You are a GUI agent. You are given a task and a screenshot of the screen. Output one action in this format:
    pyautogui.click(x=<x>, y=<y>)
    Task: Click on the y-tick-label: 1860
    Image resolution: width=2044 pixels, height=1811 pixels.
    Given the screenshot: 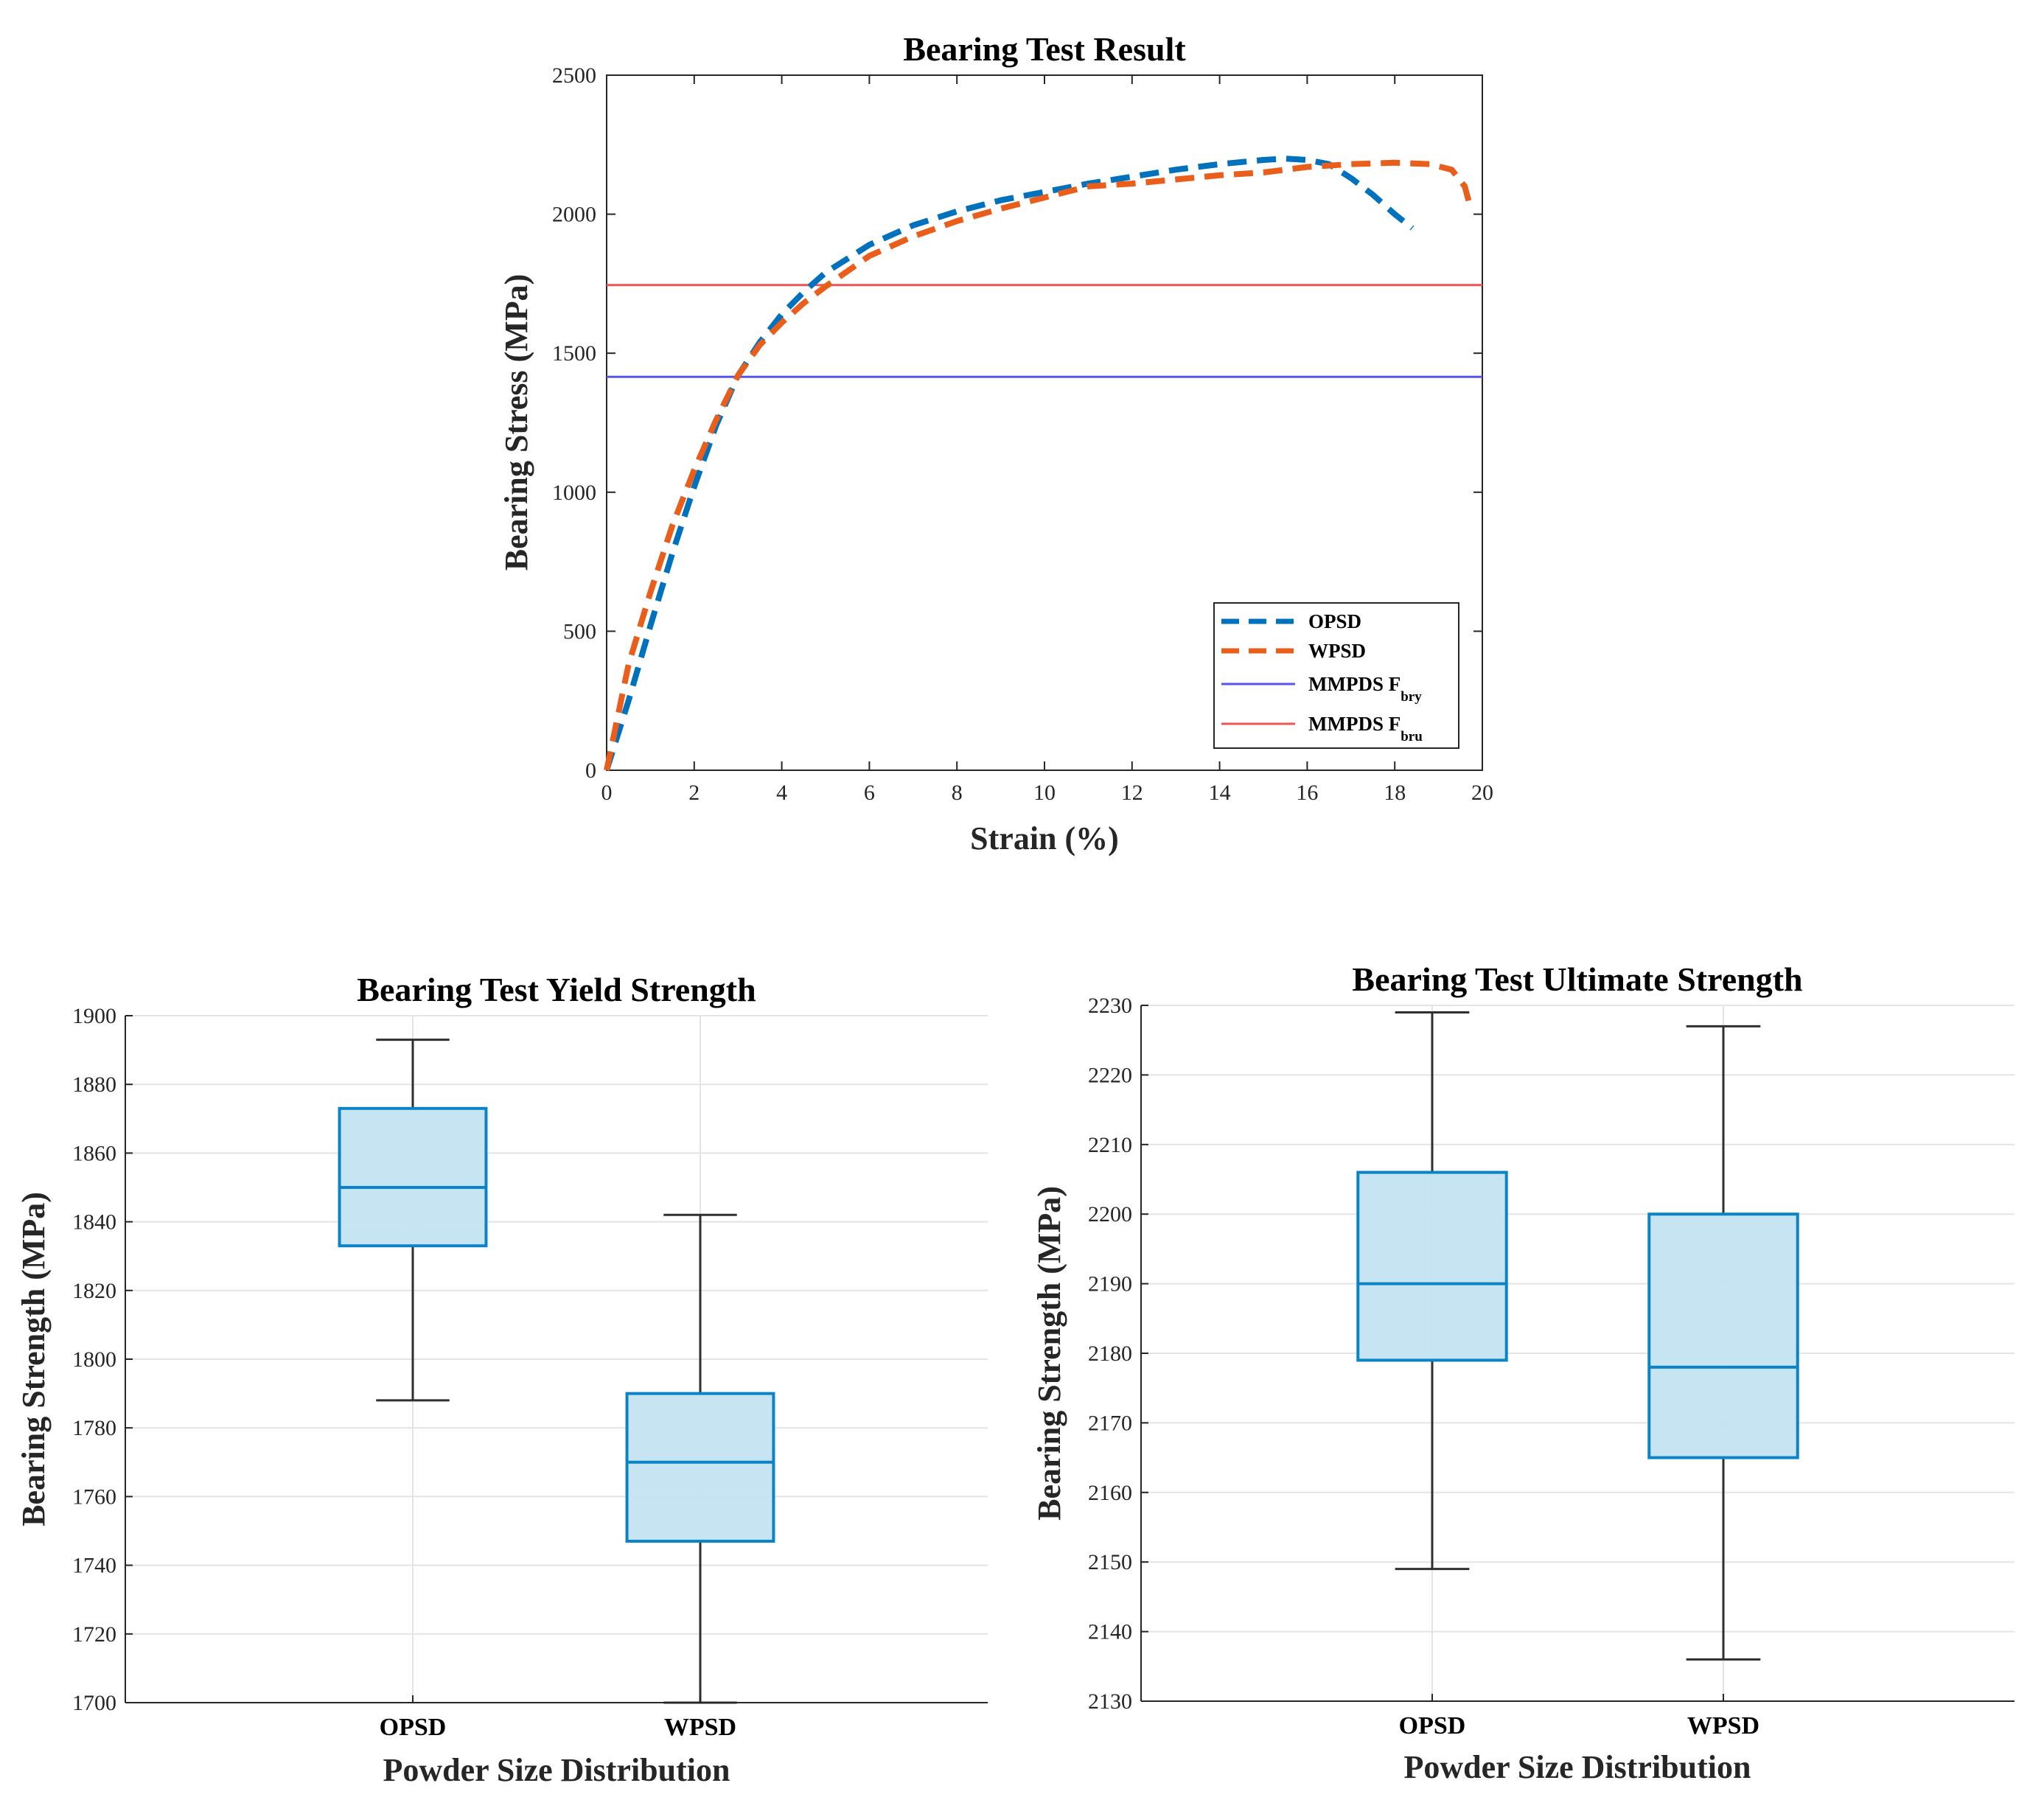 What is the action you would take?
    pyautogui.click(x=94, y=1153)
    